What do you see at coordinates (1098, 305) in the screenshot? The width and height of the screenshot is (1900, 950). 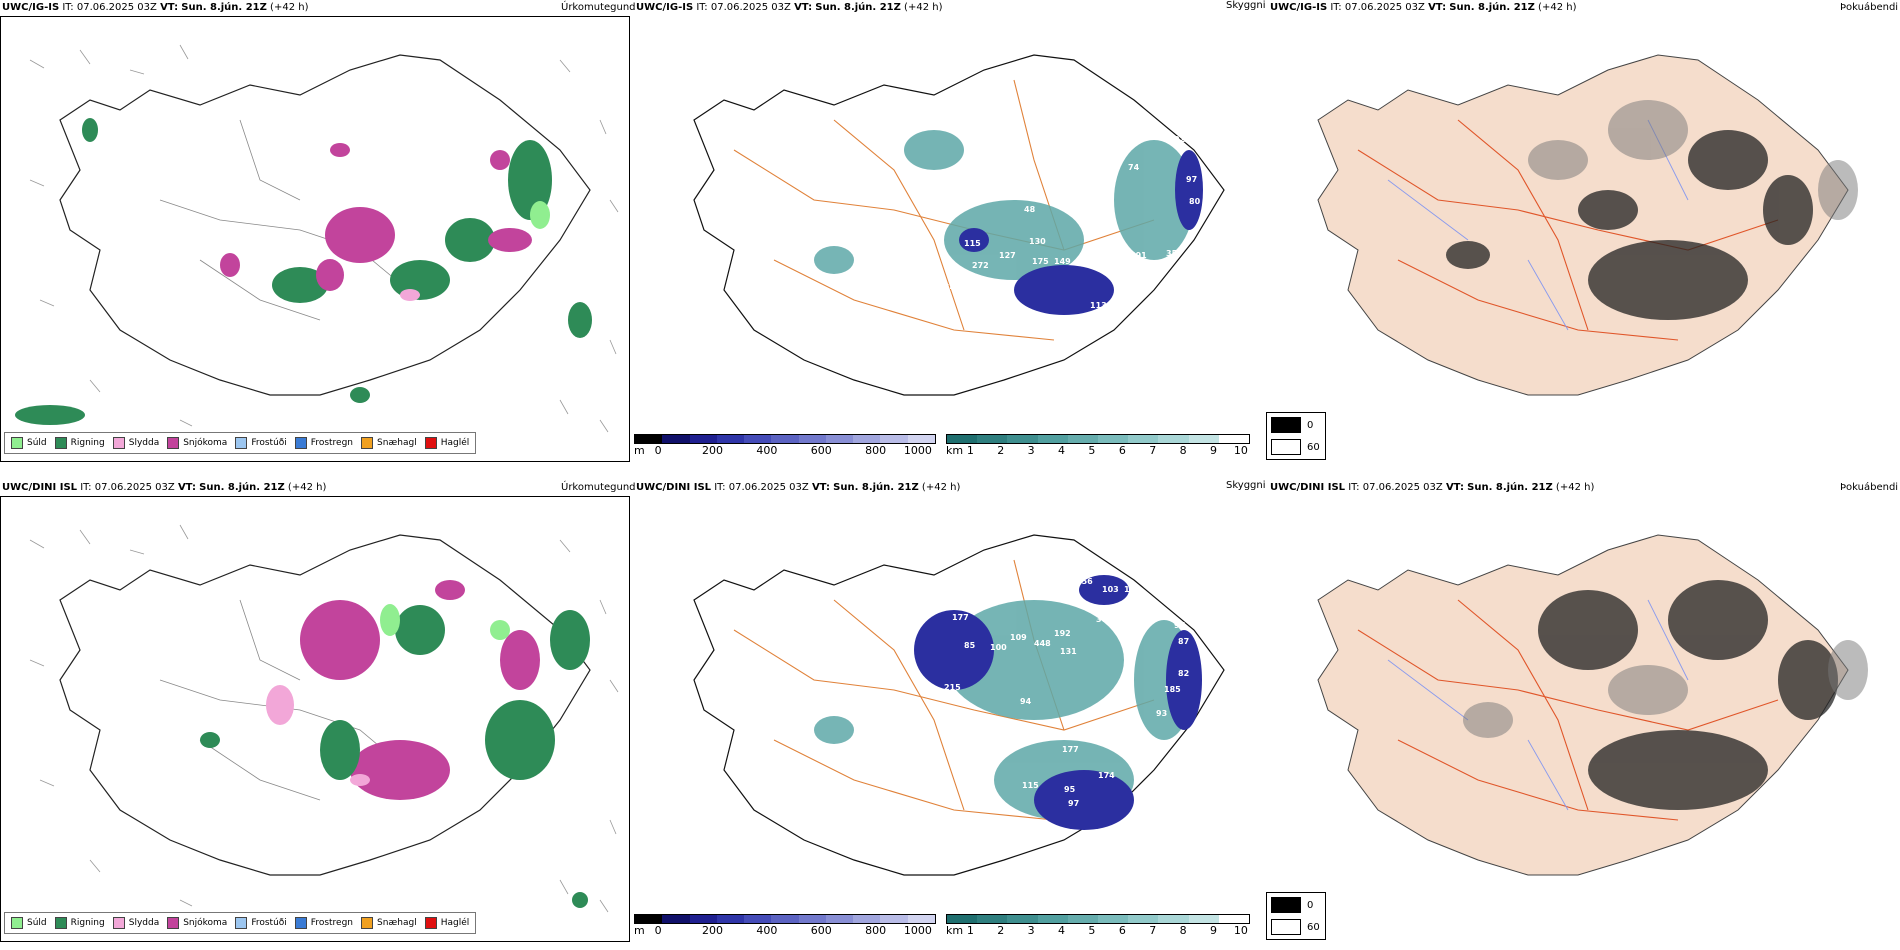 I see `vis-label: 113` at bounding box center [1098, 305].